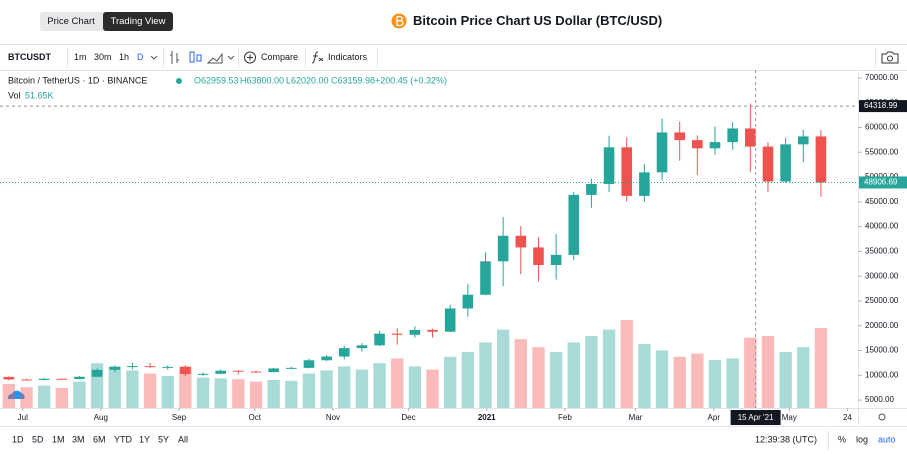  What do you see at coordinates (883, 106) in the screenshot?
I see `crosshair-price-tag` at bounding box center [883, 106].